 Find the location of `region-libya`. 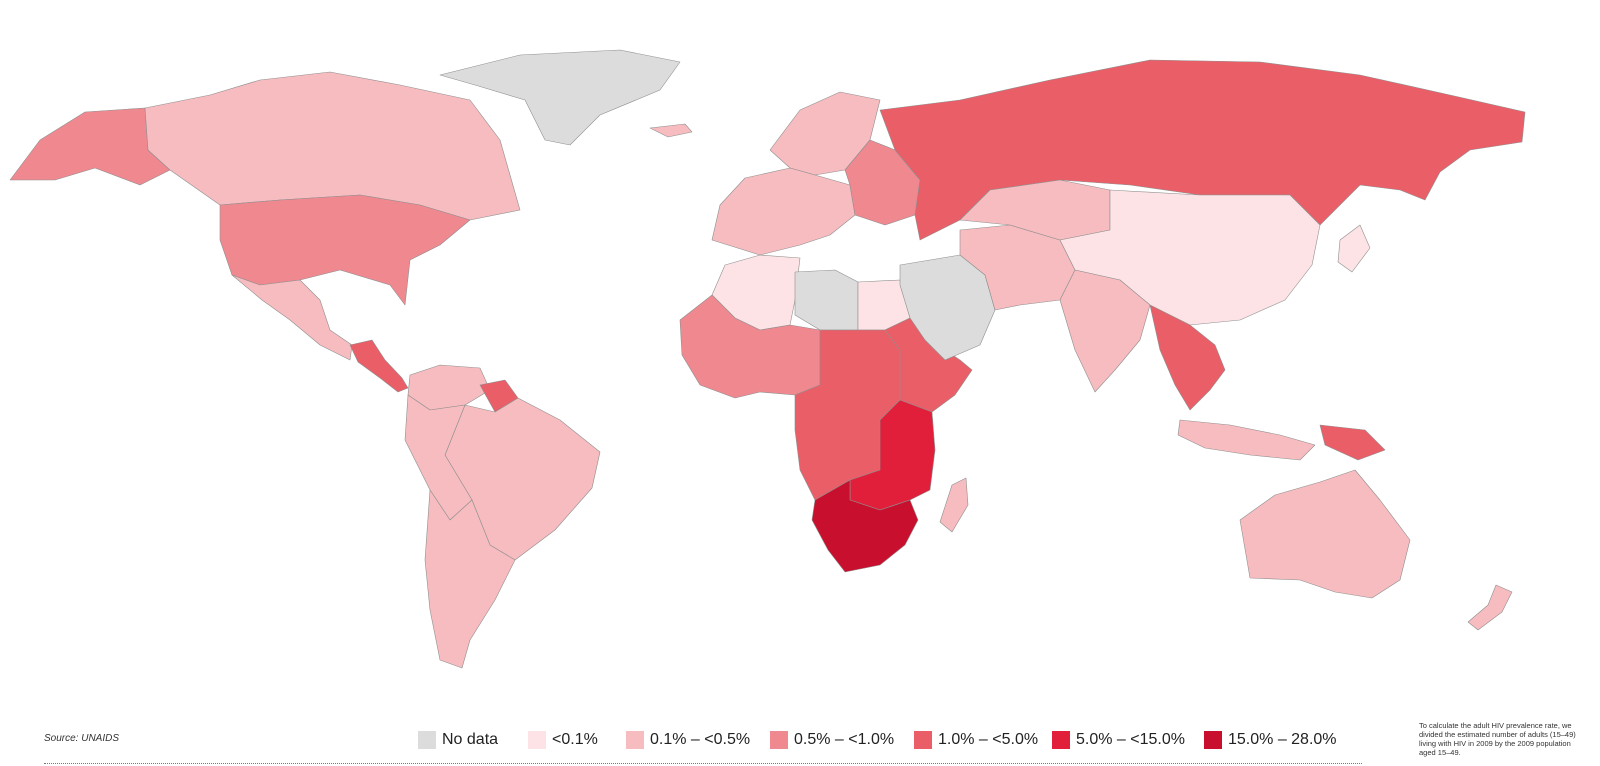

region-libya is located at coordinates (826, 300).